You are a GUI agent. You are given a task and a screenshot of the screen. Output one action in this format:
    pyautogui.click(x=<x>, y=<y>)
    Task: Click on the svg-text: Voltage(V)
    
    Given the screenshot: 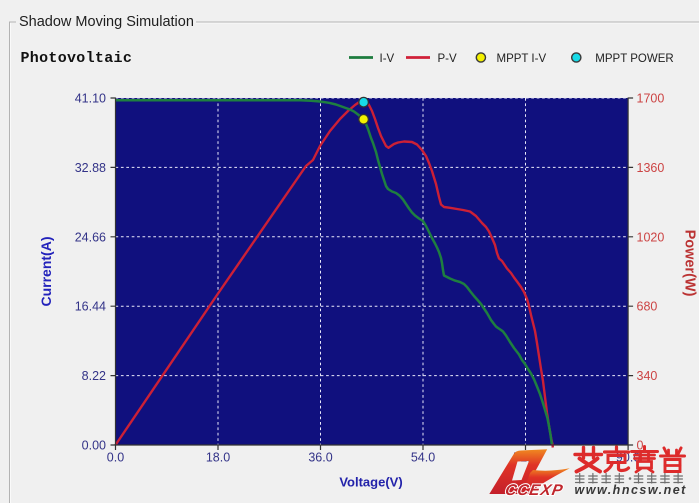 What is the action you would take?
    pyautogui.click(x=370, y=482)
    